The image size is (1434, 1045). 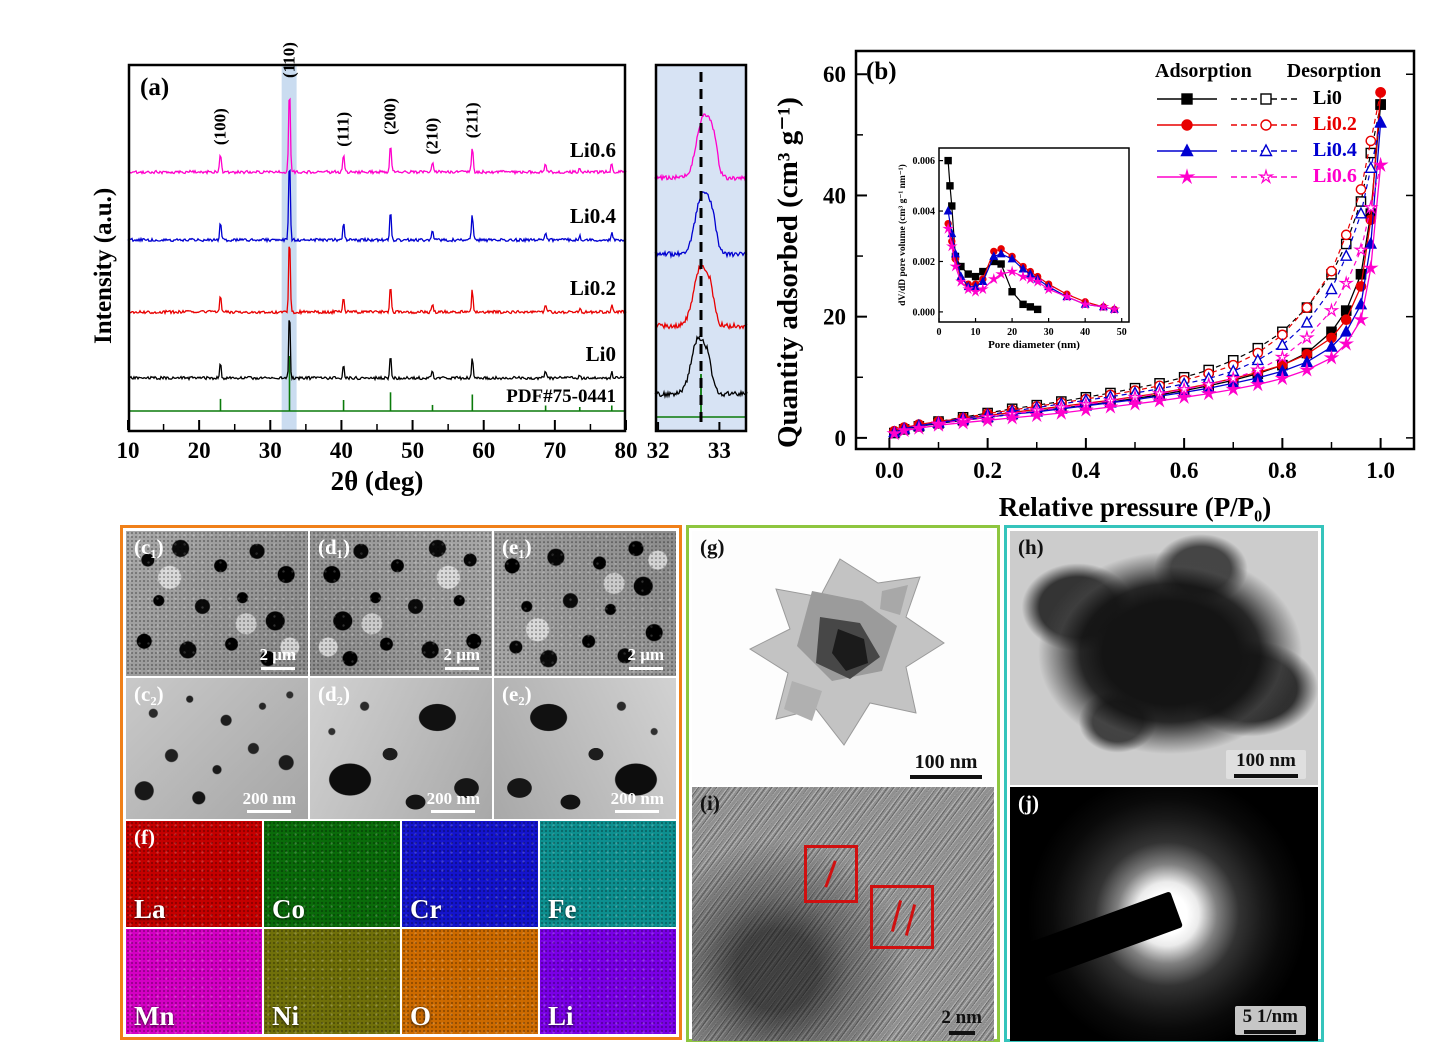 What do you see at coordinates (217, 604) in the screenshot?
I see `sem-image-c1-texture` at bounding box center [217, 604].